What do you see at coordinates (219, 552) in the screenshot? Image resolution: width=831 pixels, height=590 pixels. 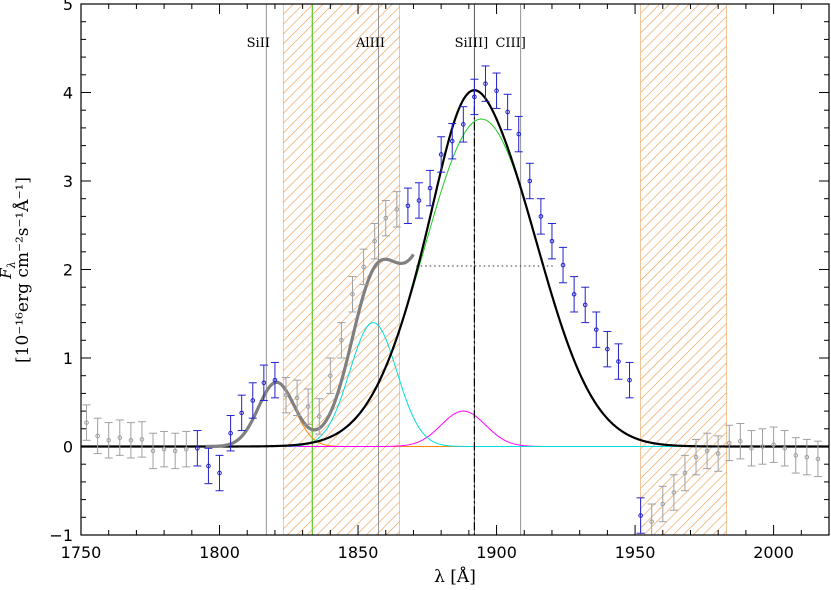 I see `x-tick-label: 1800` at bounding box center [219, 552].